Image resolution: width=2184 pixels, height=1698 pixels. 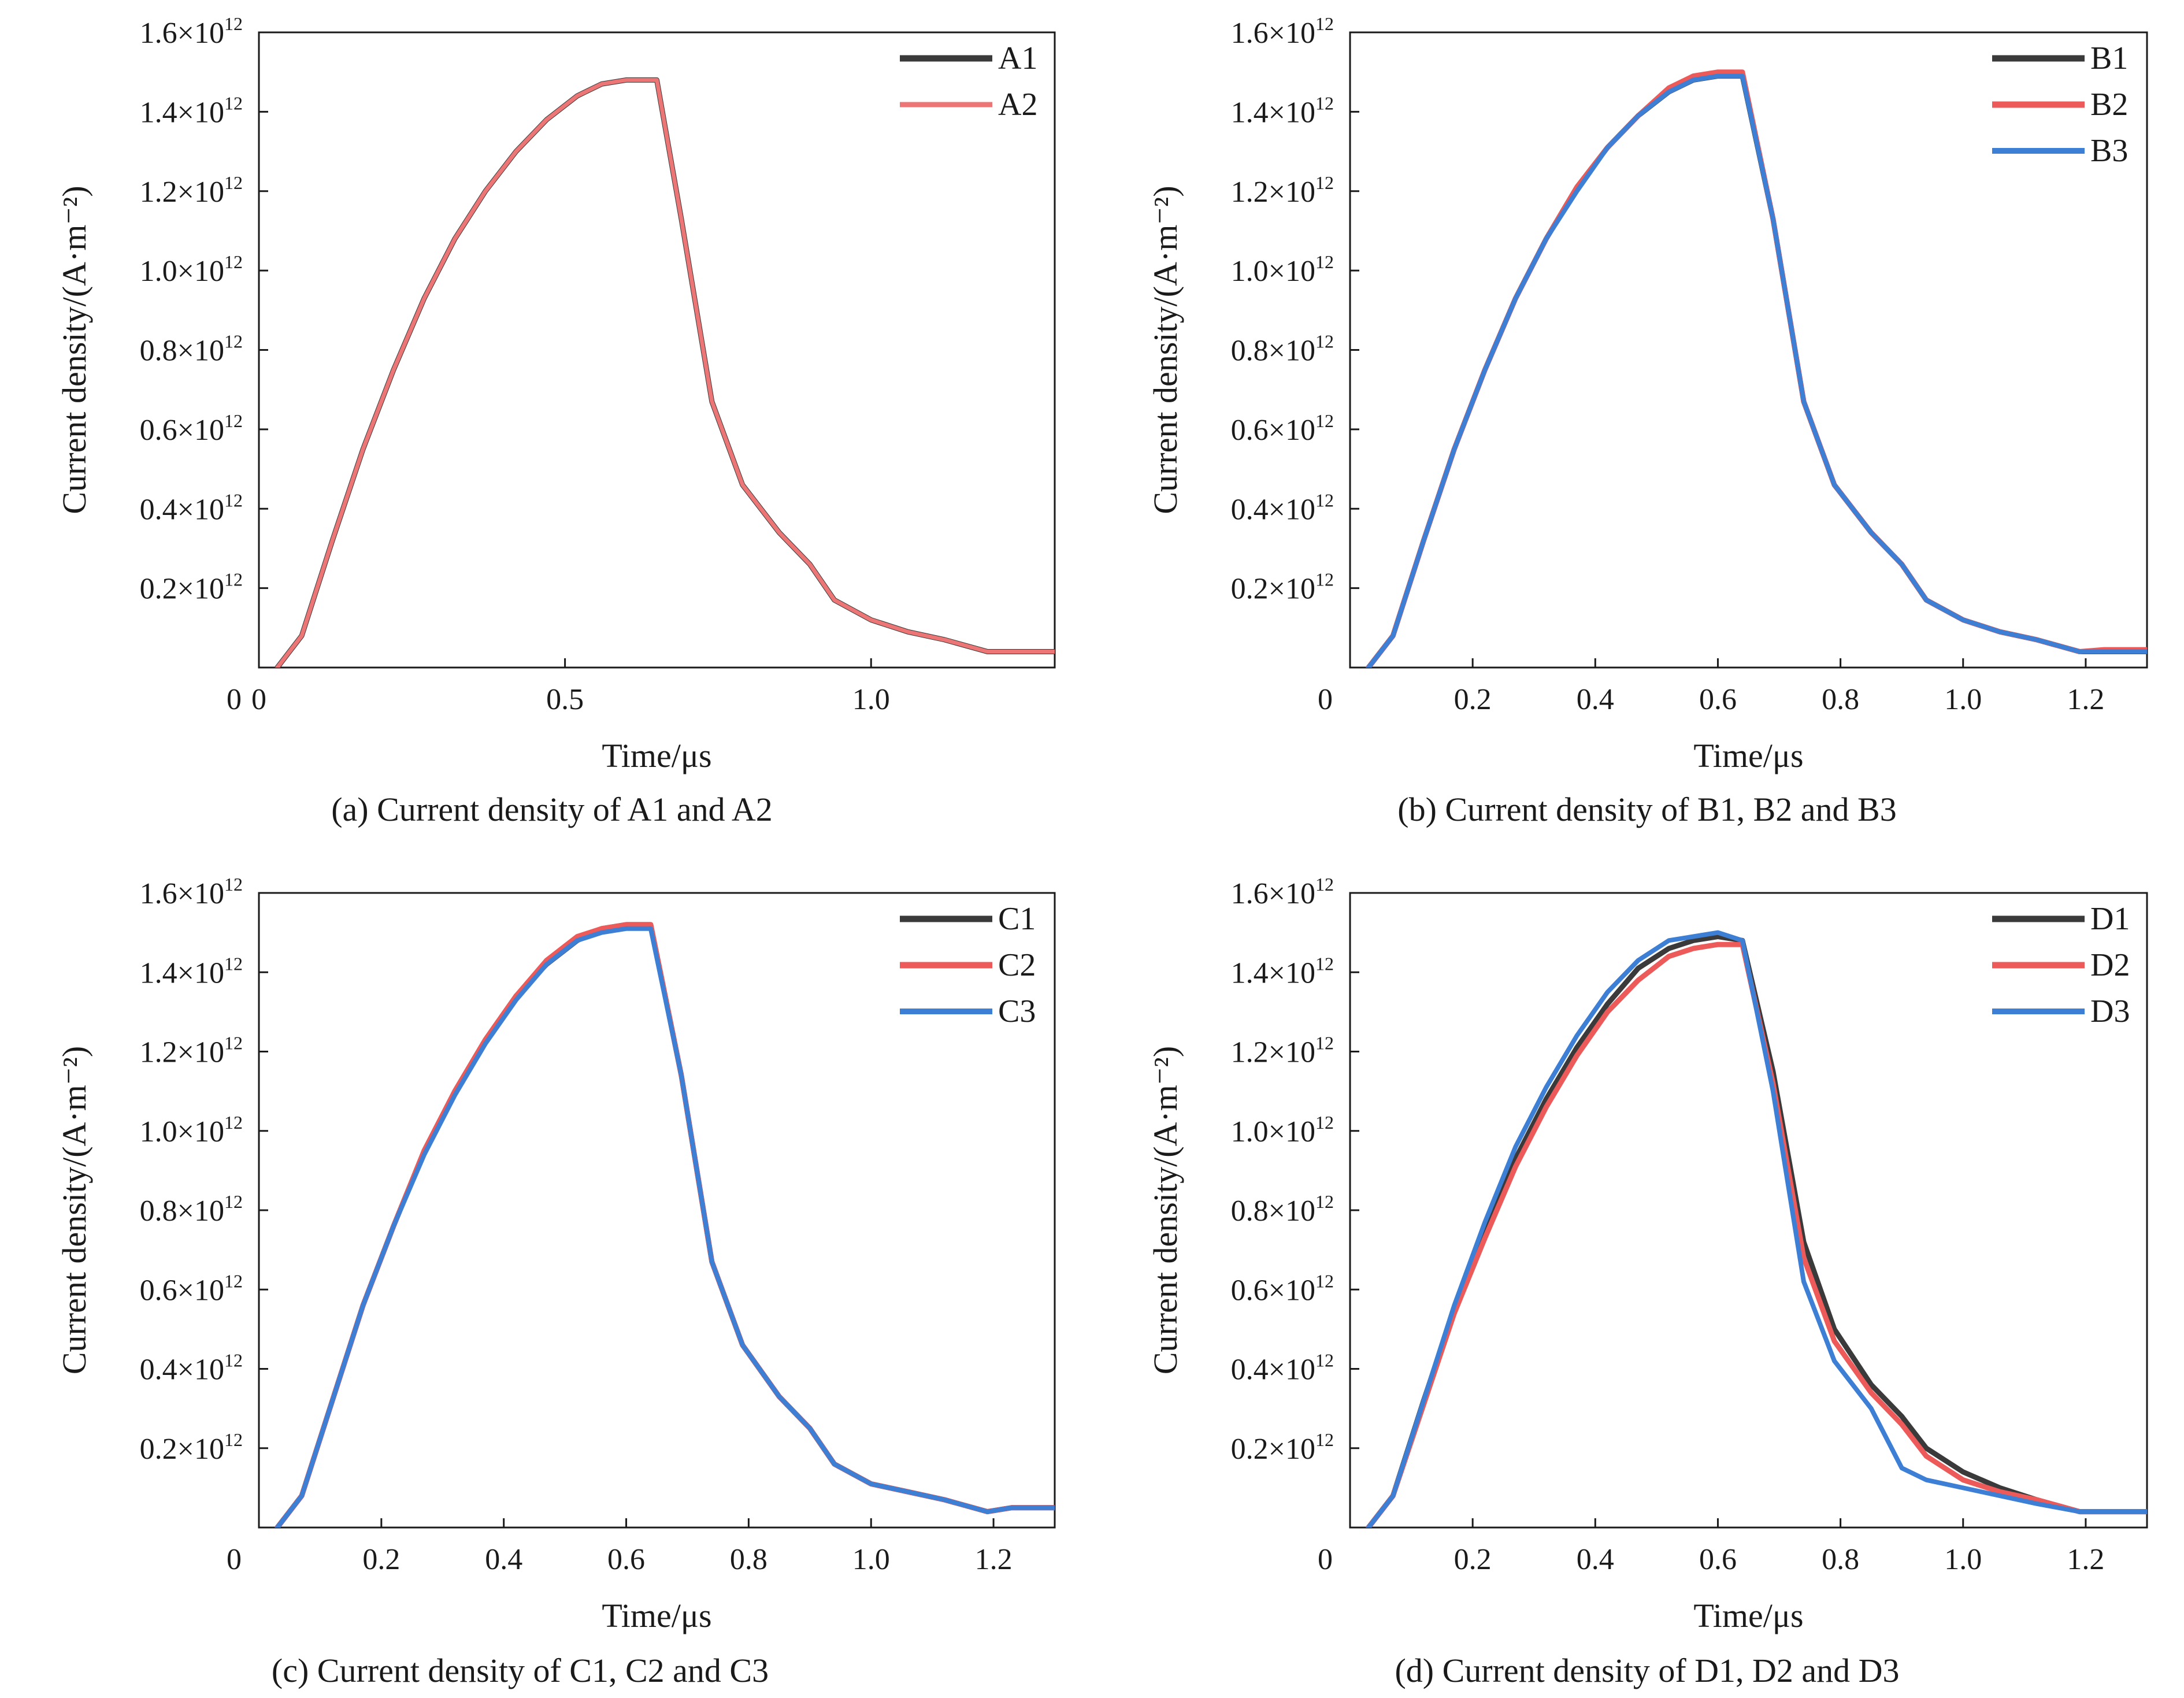 What do you see at coordinates (552, 809) in the screenshot?
I see `panel-caption: (a) Current density of A1 and A2` at bounding box center [552, 809].